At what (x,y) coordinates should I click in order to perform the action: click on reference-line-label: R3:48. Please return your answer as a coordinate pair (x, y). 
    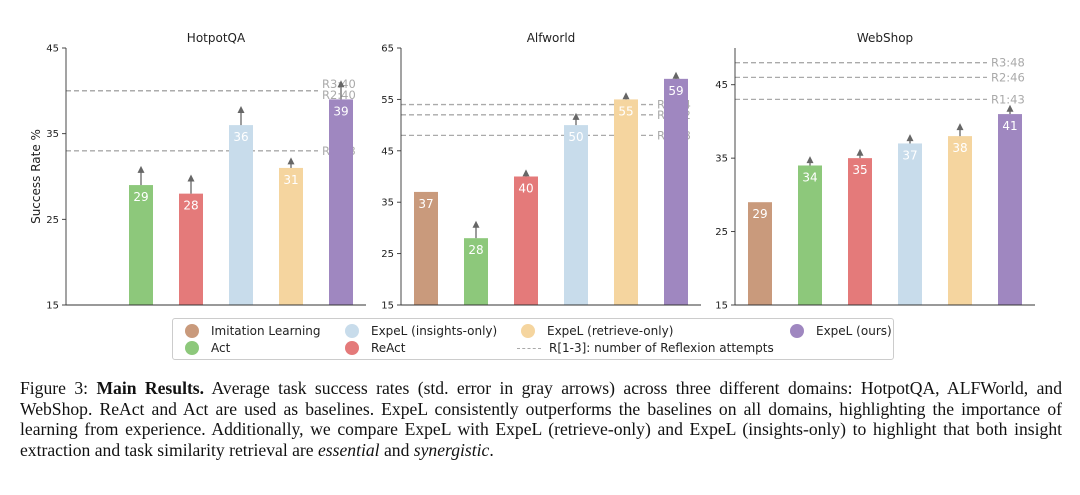
    Looking at the image, I should click on (1008, 63).